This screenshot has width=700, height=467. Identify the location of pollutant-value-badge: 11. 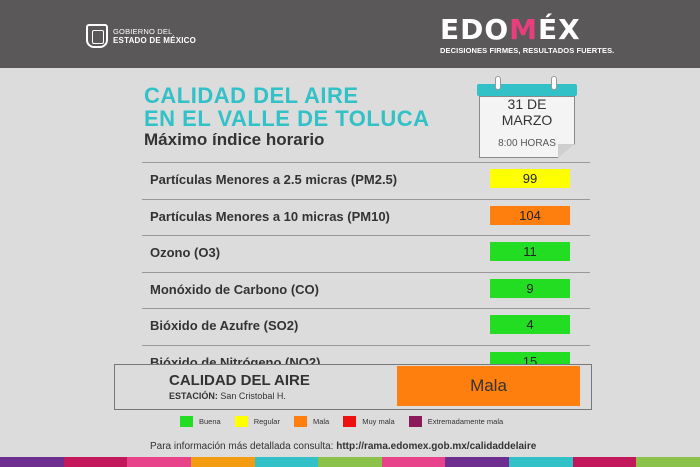
(530, 251).